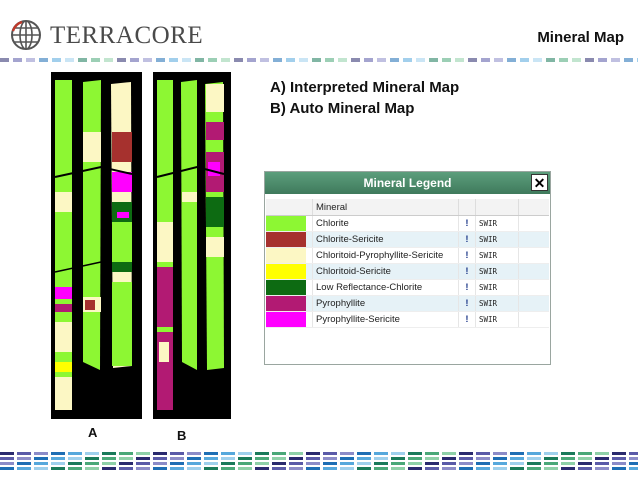  Describe the element at coordinates (192, 245) in the screenshot. I see `core-image-auto` at that location.